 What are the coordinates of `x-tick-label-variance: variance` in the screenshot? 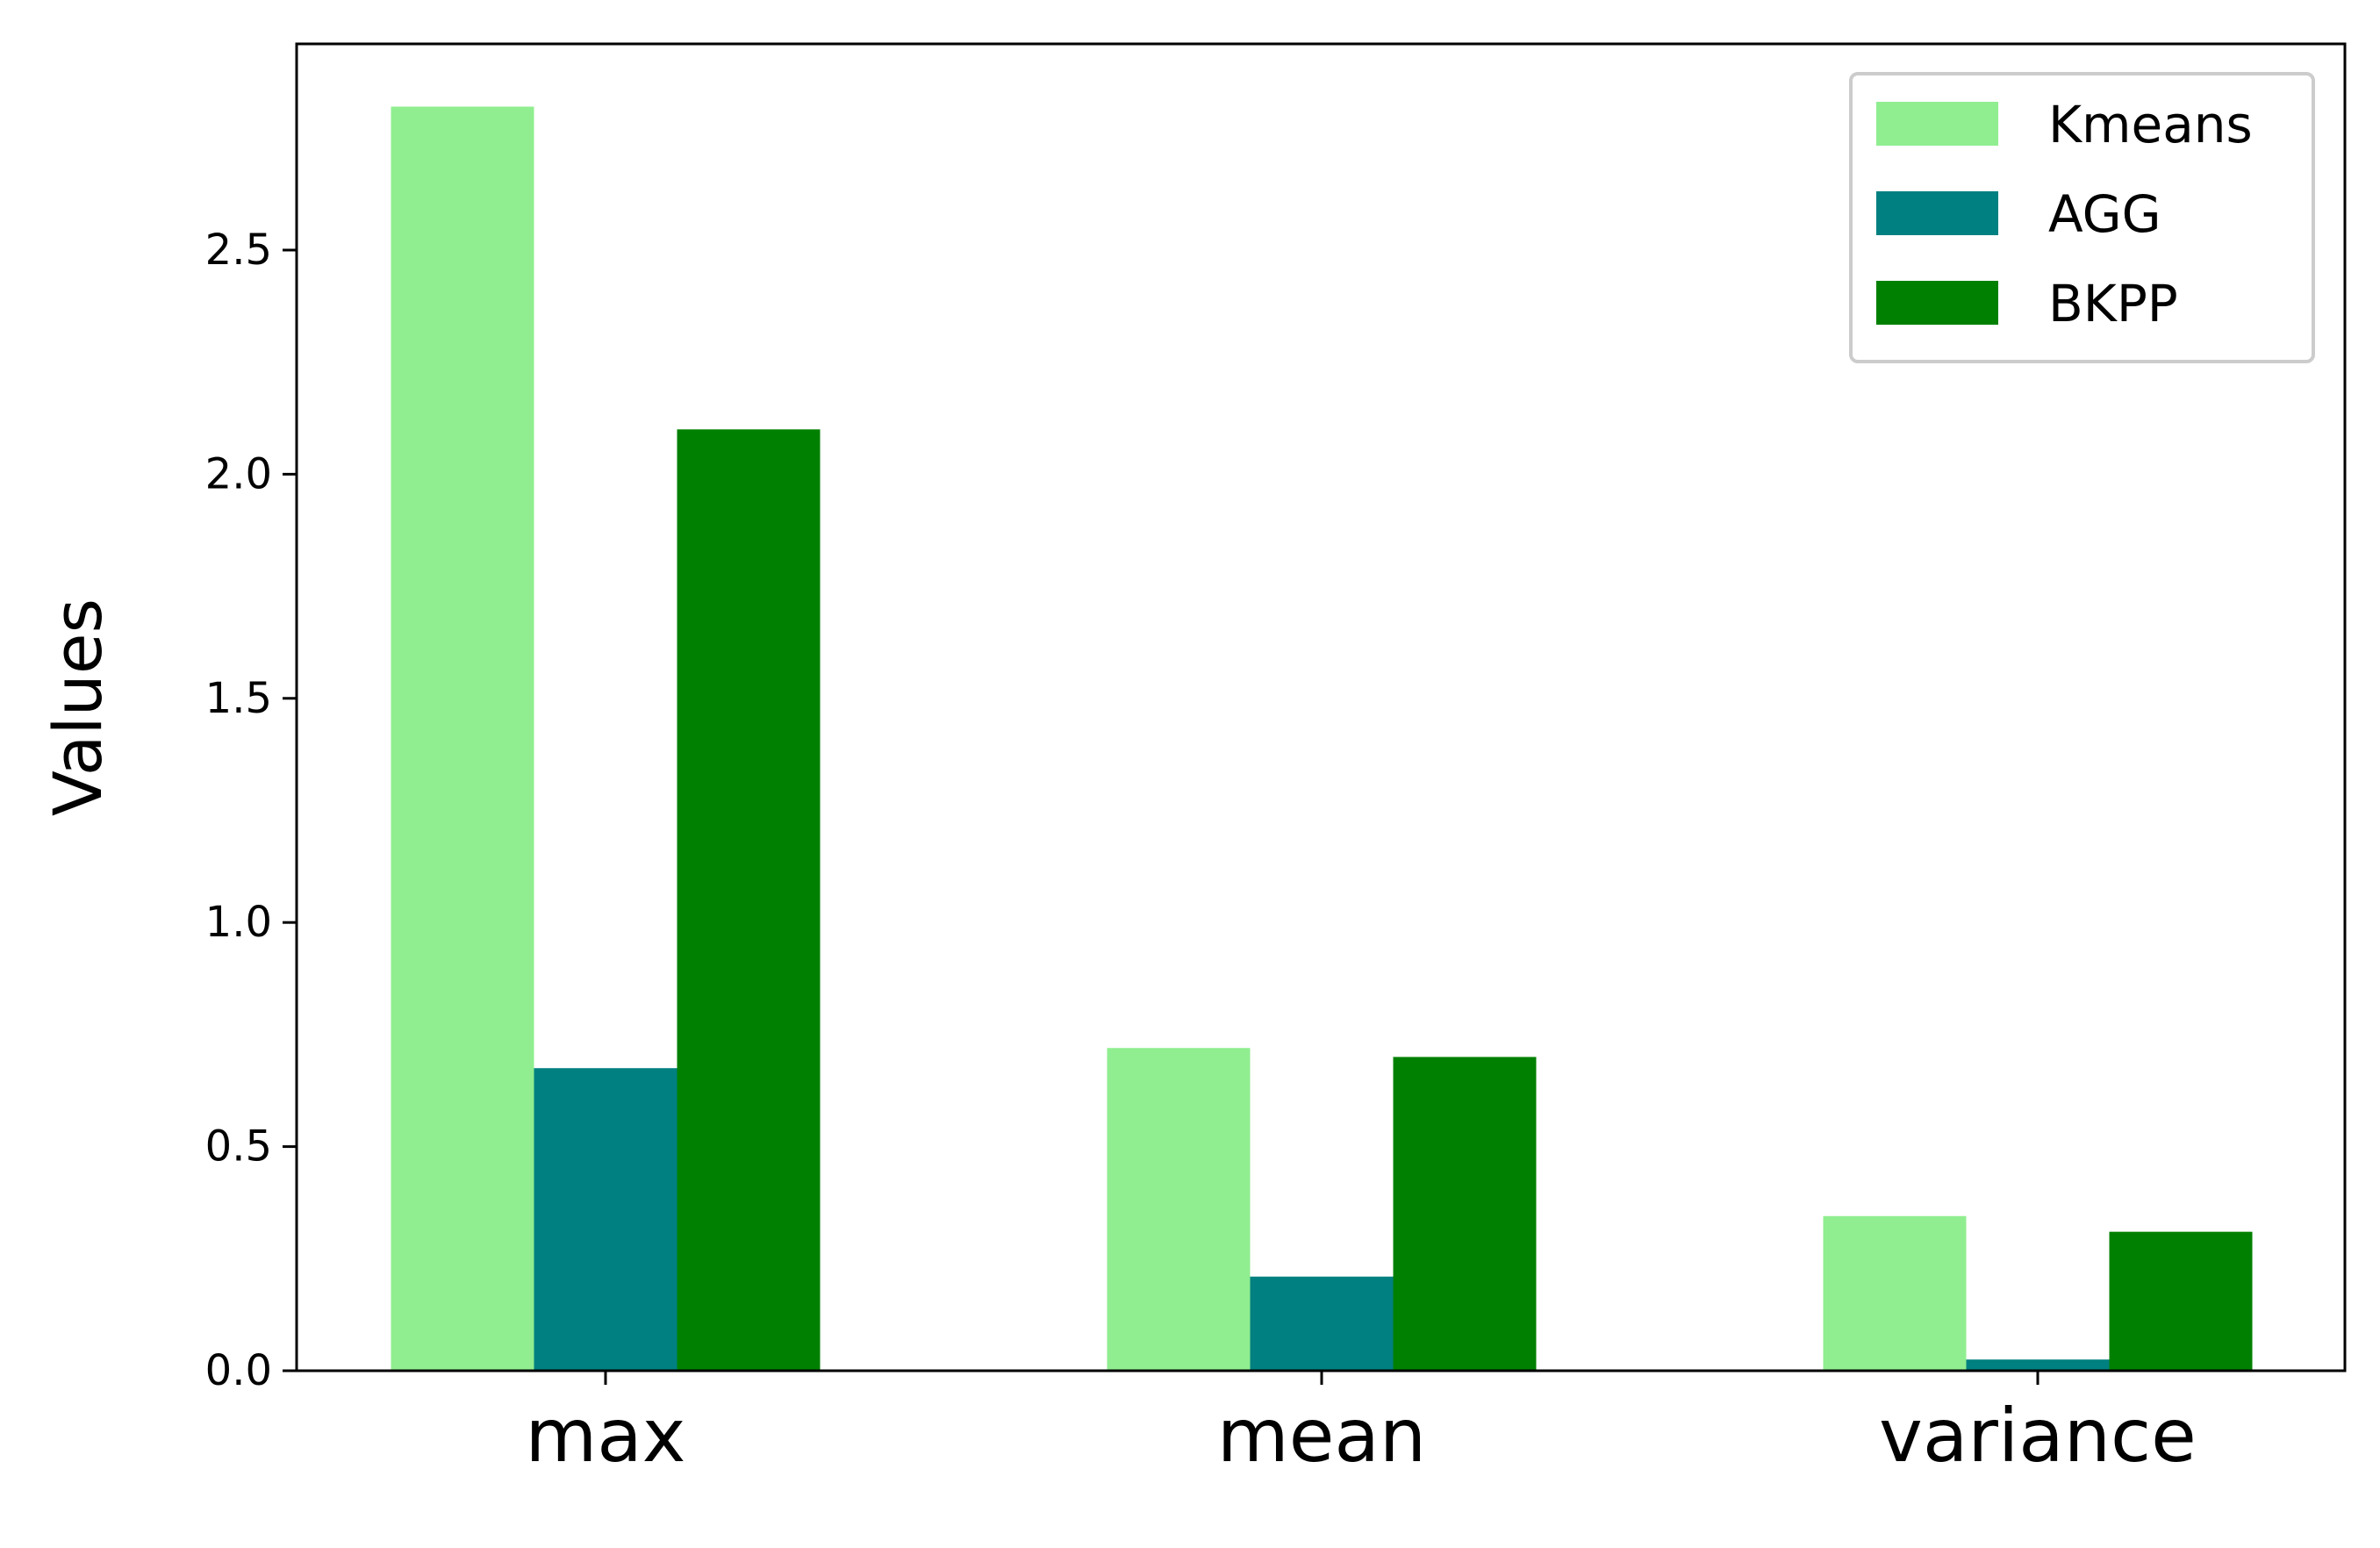 It's located at (2038, 1436).